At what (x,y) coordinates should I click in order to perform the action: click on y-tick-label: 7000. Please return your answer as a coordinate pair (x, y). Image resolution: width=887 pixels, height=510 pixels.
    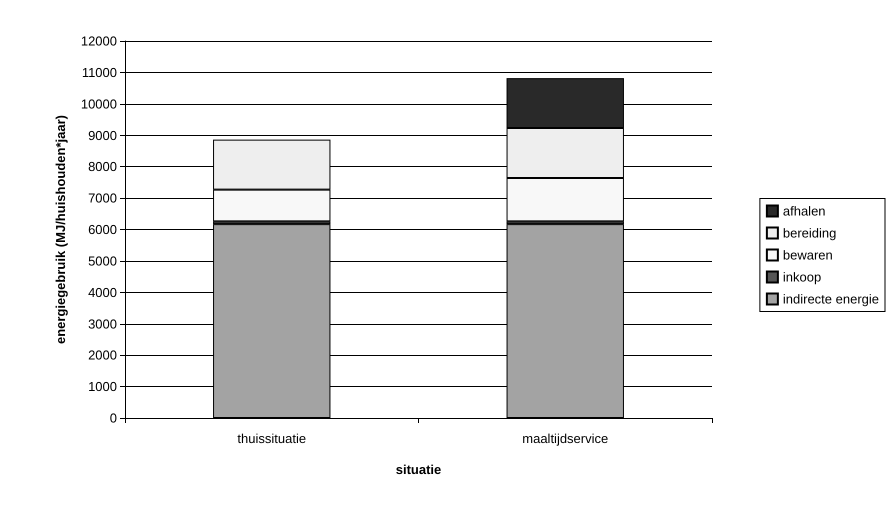
    Looking at the image, I should click on (102, 198).